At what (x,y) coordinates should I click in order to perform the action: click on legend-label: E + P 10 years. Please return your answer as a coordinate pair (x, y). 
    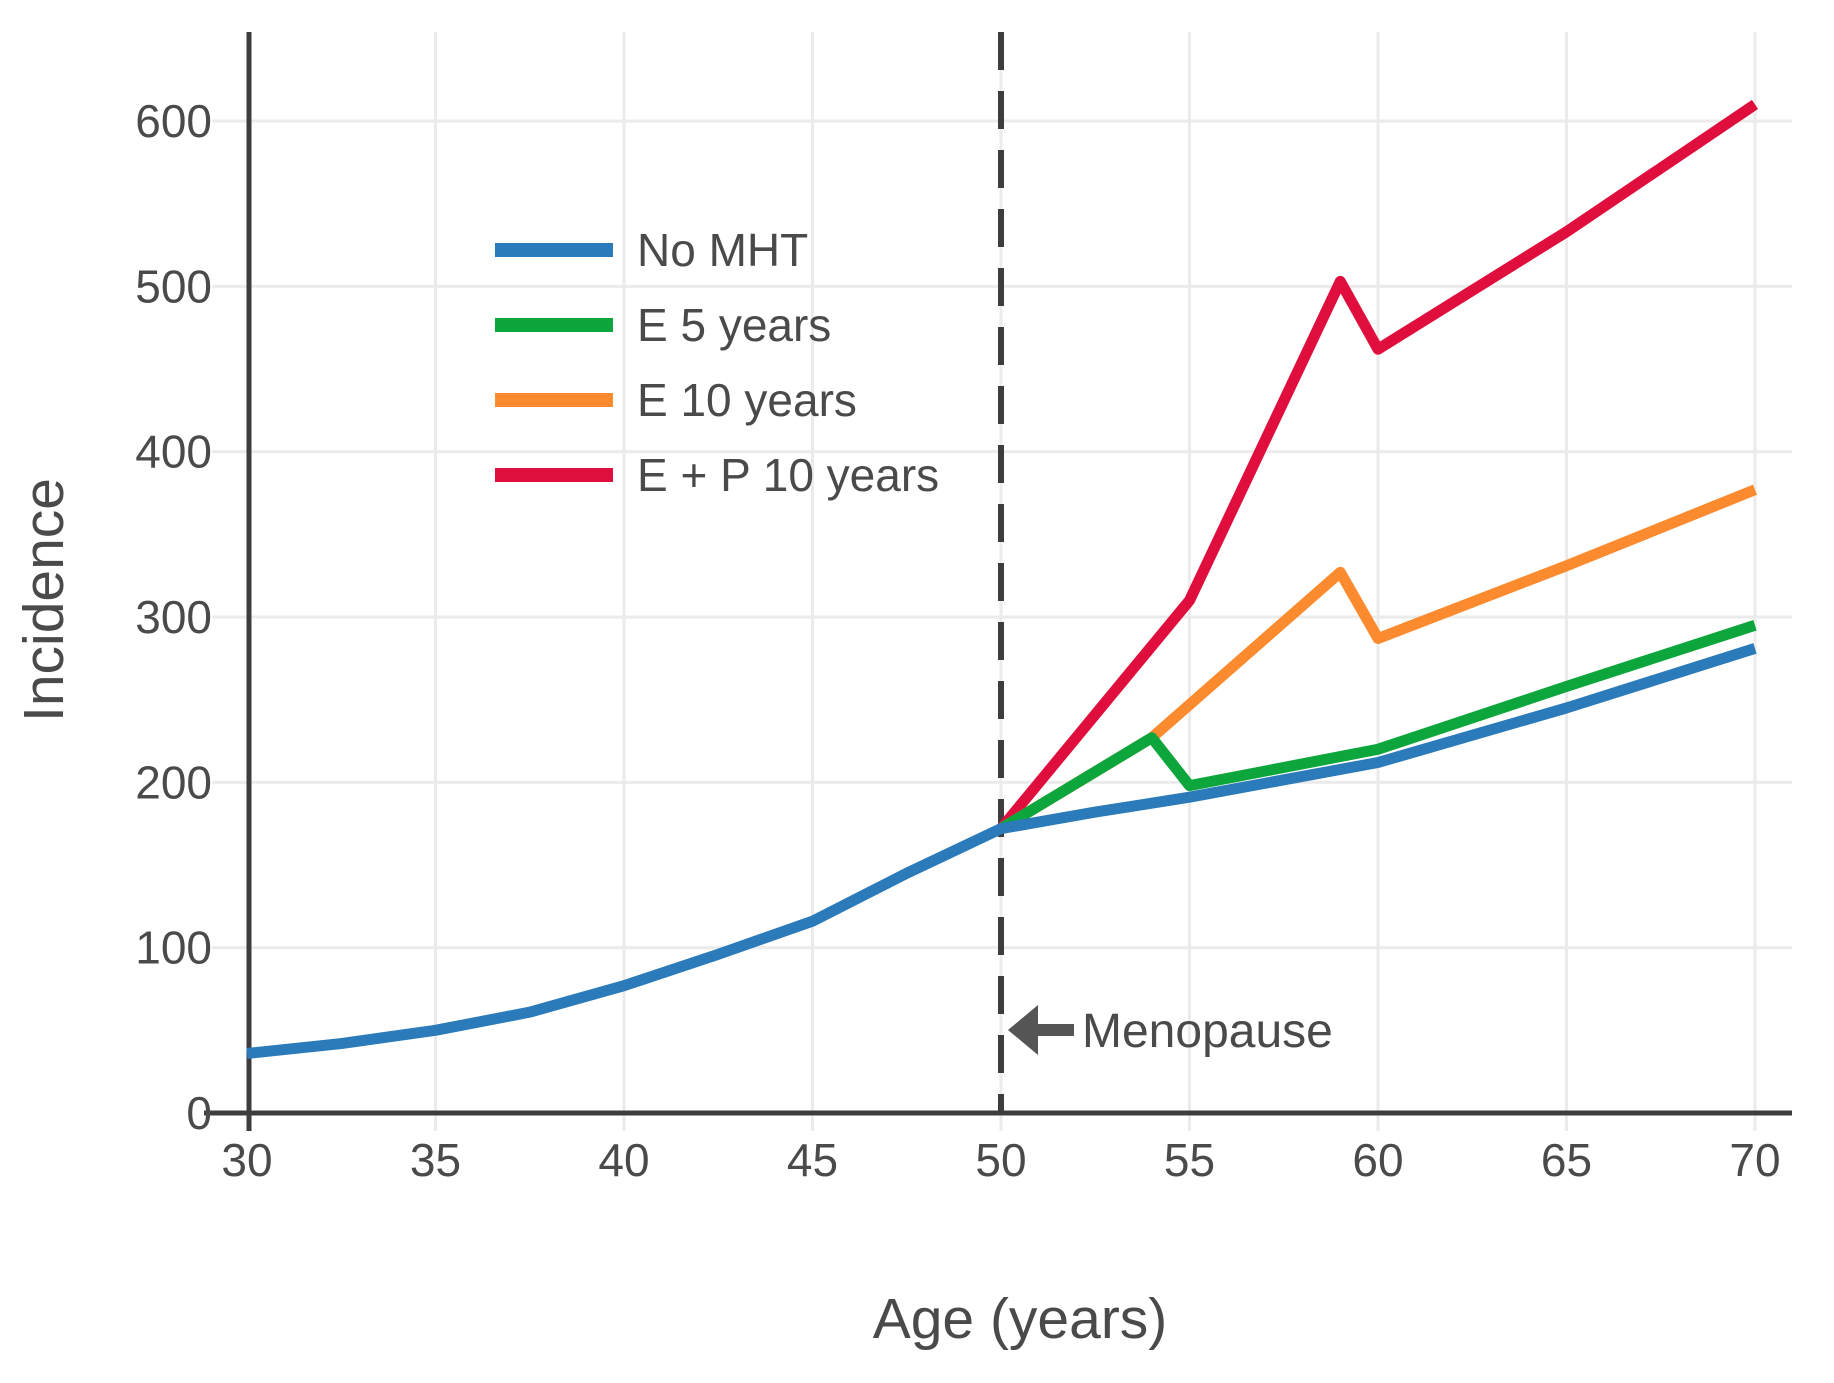
    Looking at the image, I should click on (788, 475).